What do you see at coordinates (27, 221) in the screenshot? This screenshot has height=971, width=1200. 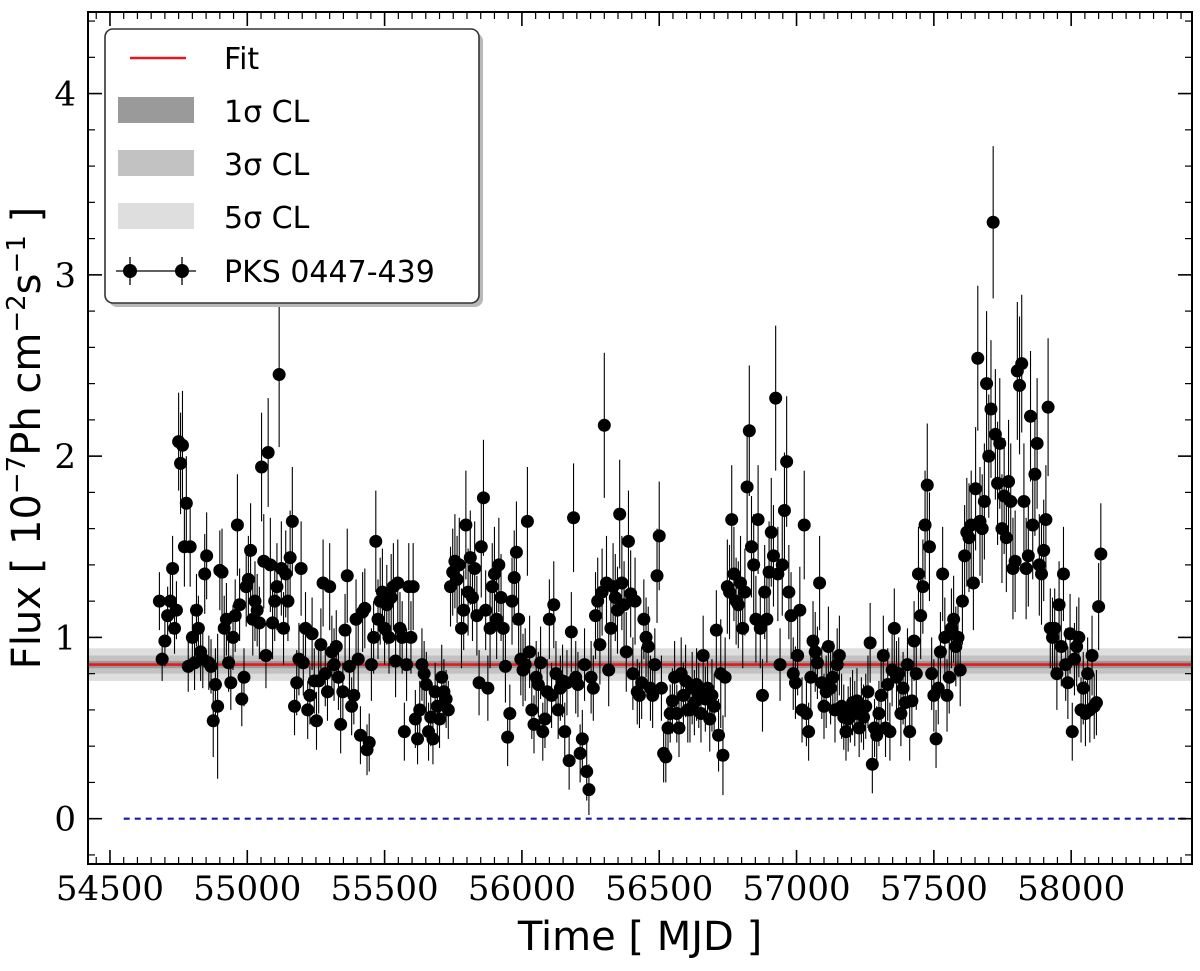 I see `y-axis-title-suffix: ]` at bounding box center [27, 221].